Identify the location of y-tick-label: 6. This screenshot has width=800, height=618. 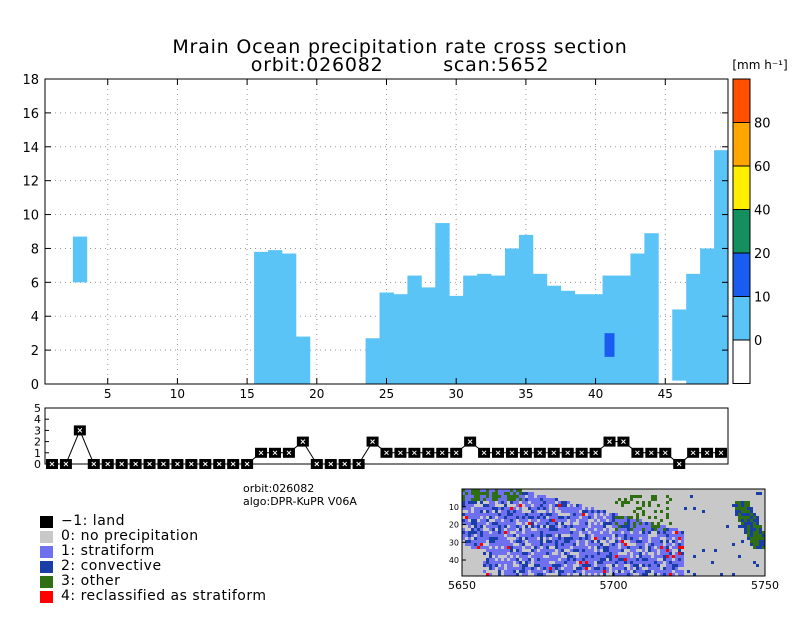
(35, 283).